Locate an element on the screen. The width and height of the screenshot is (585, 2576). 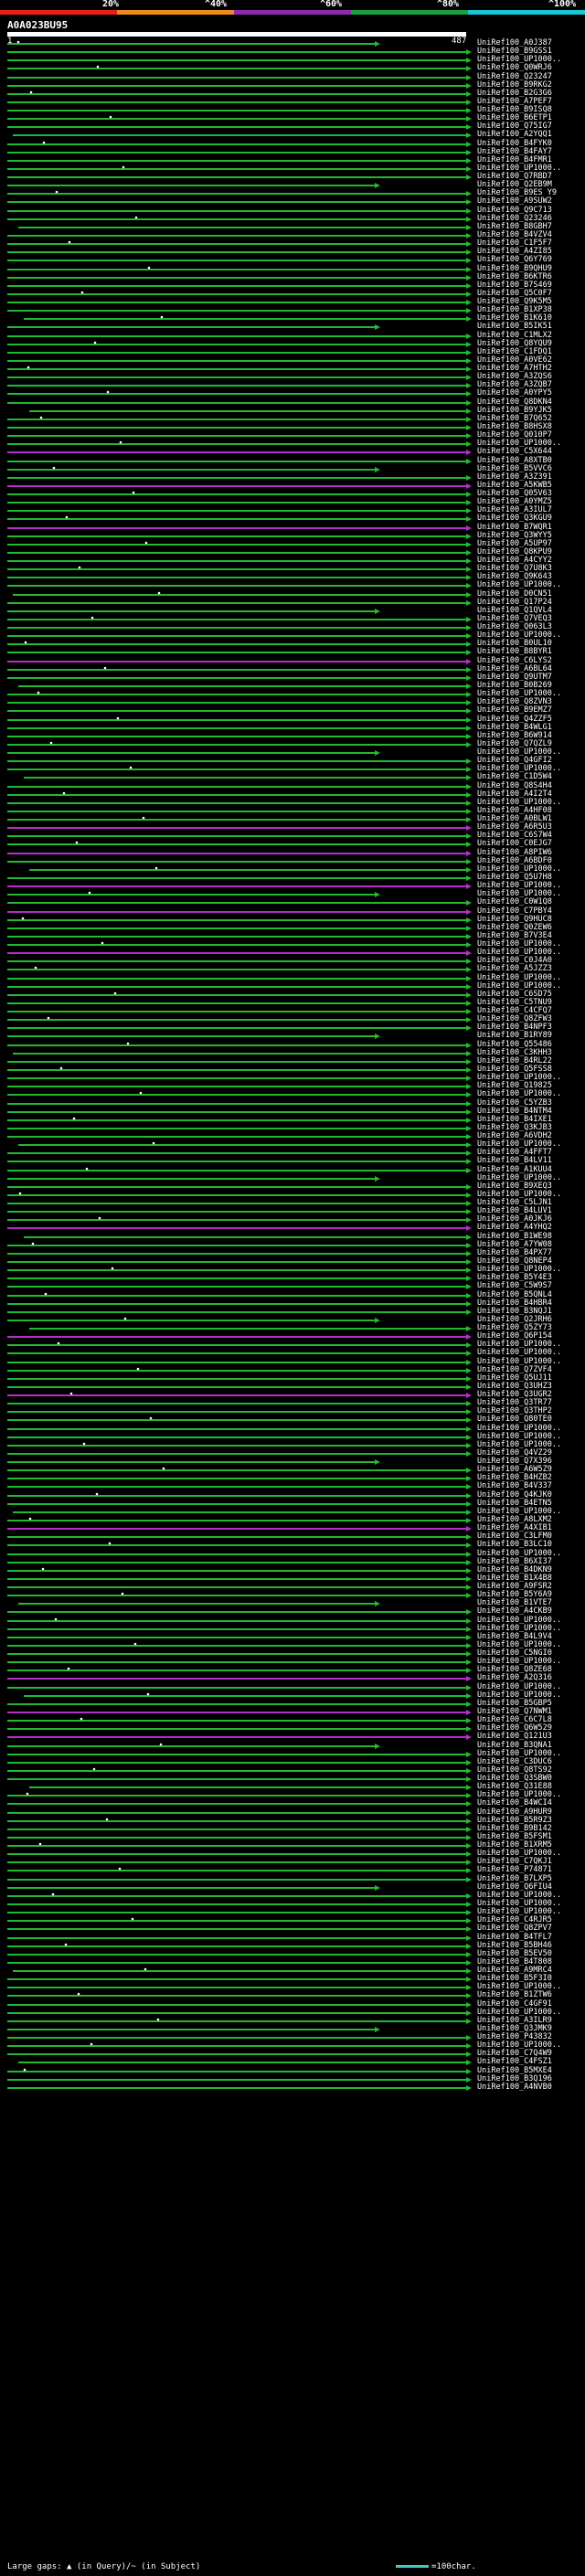
hit-label: UniRef100_A9FSR2 is located at coordinates (514, 1586).